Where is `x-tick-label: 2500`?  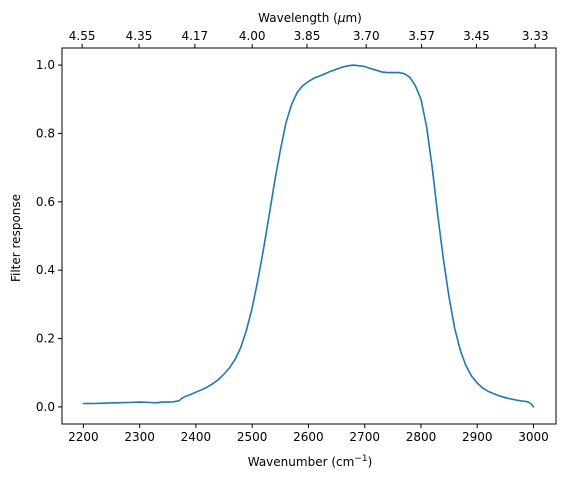 x-tick-label: 2500 is located at coordinates (252, 437).